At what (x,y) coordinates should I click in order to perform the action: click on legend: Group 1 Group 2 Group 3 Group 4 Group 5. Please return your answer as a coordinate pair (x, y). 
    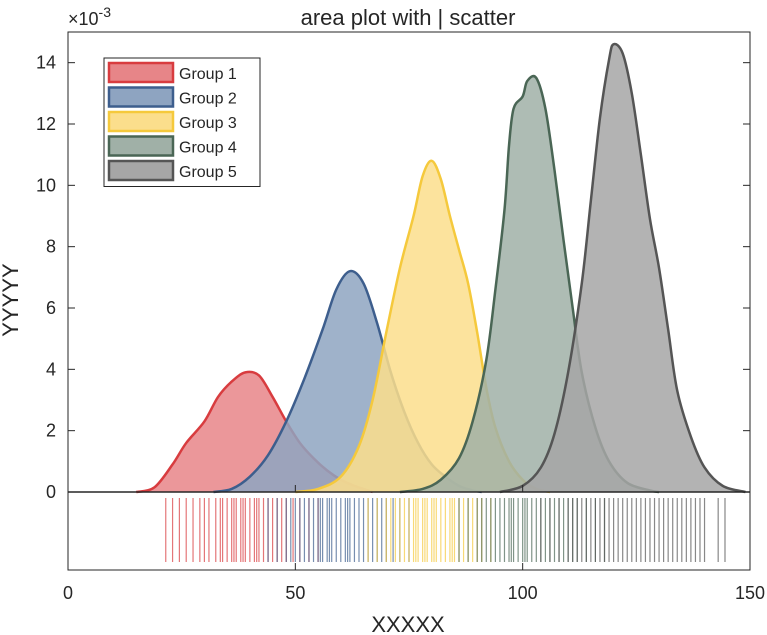
    Looking at the image, I should click on (182, 122).